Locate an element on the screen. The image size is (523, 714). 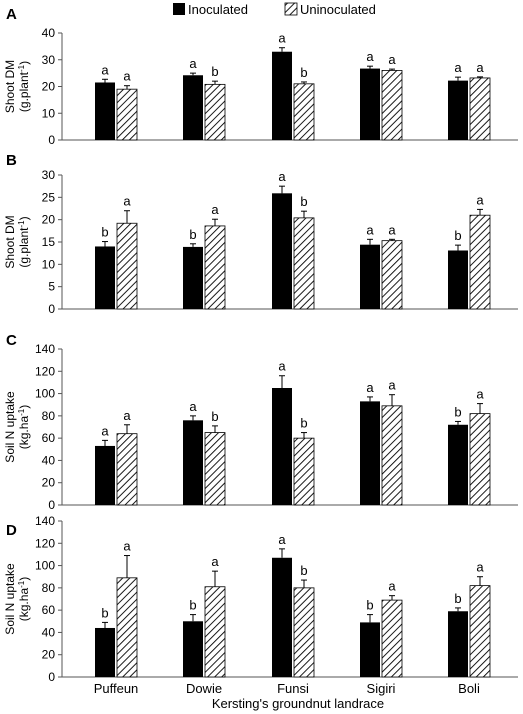
panel-label: C is located at coordinates (11, 340).